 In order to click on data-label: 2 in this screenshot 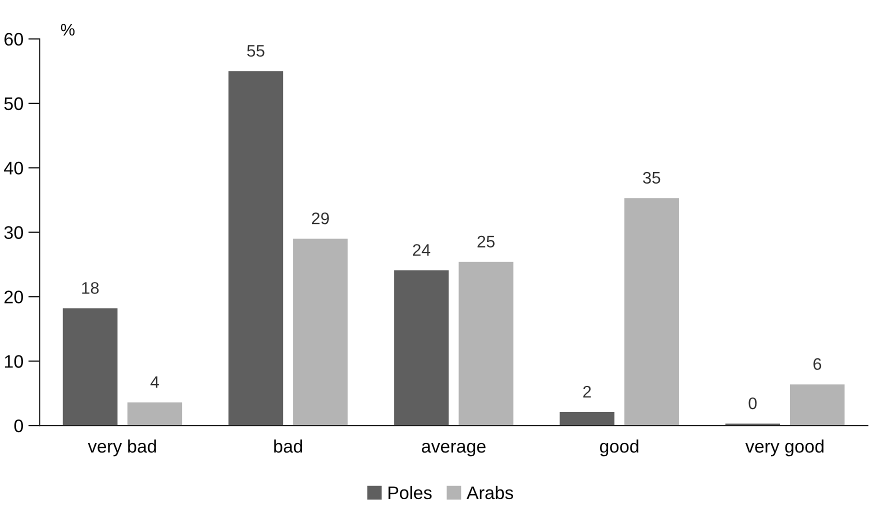, I will do `click(587, 392)`.